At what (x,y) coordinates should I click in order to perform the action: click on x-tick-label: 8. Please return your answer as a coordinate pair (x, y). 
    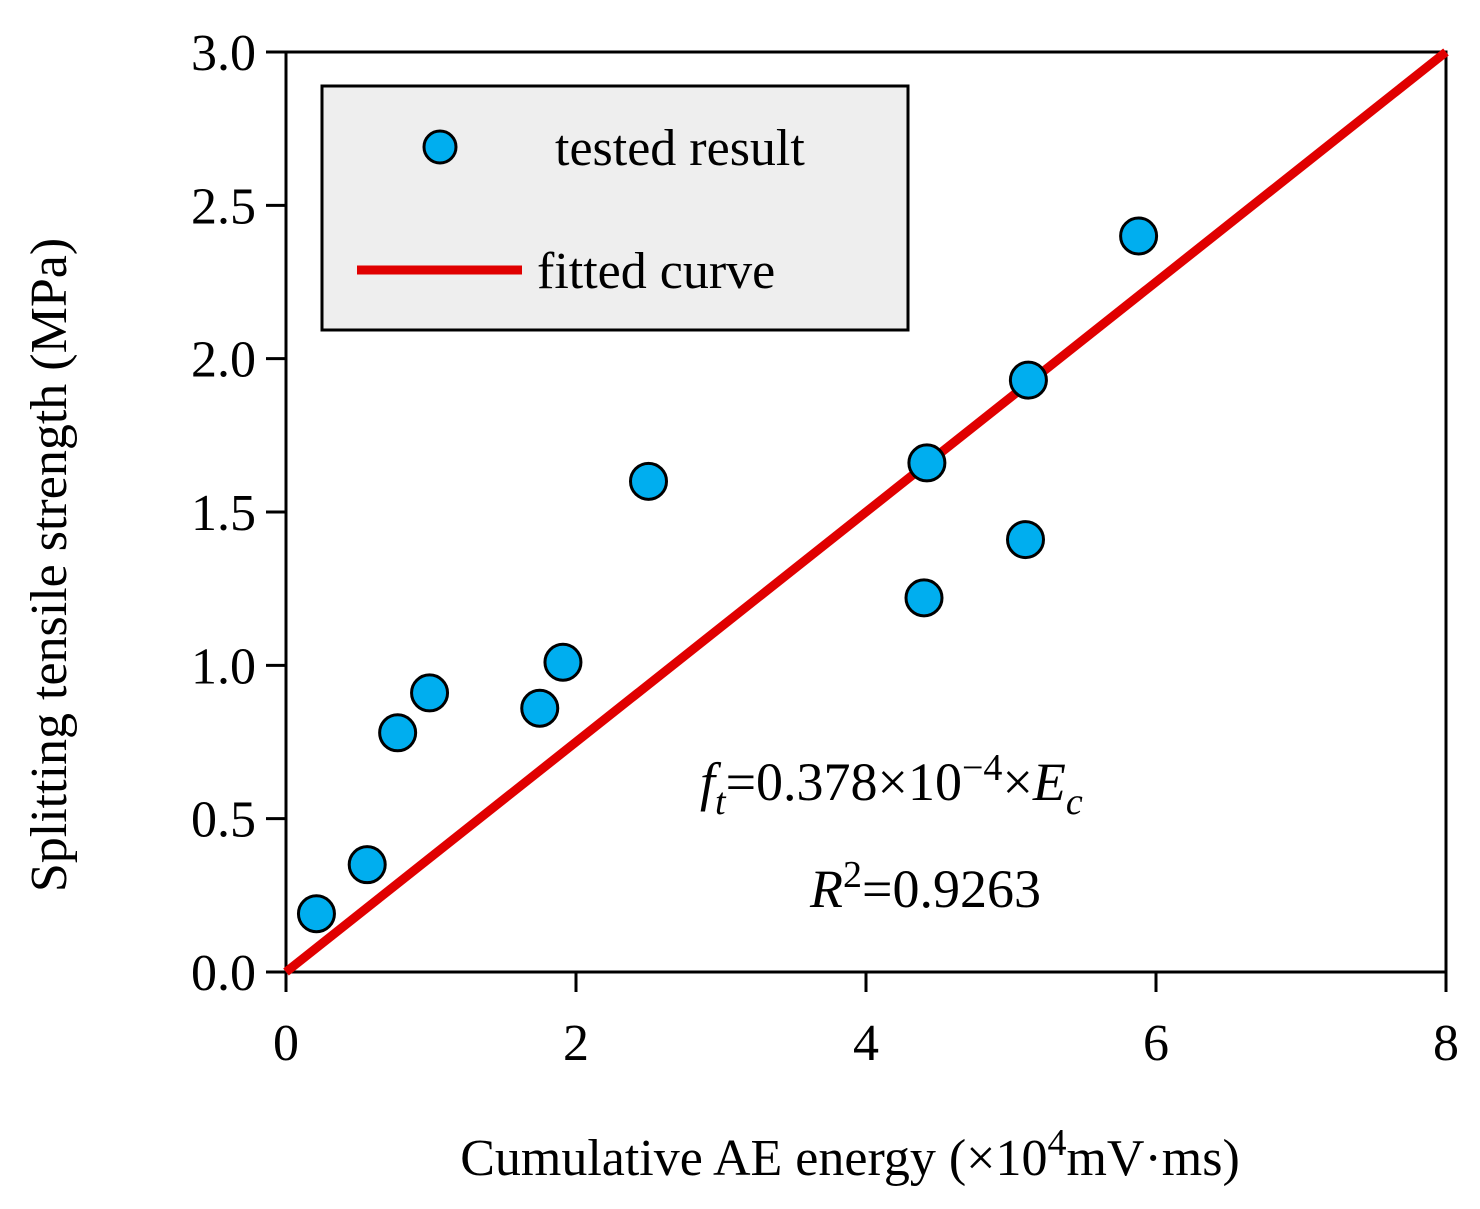
    Looking at the image, I should click on (1446, 1043).